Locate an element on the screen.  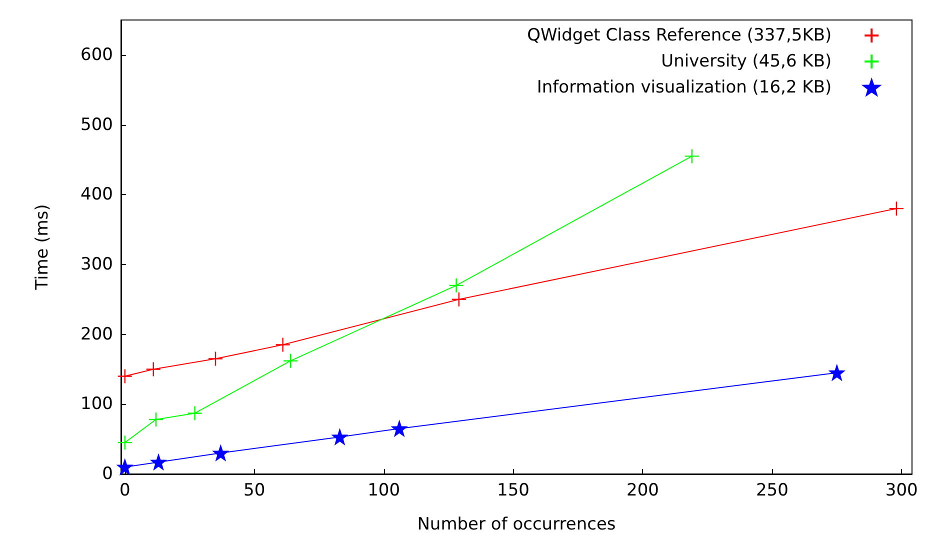
x-tick-label: 150 is located at coordinates (513, 490).